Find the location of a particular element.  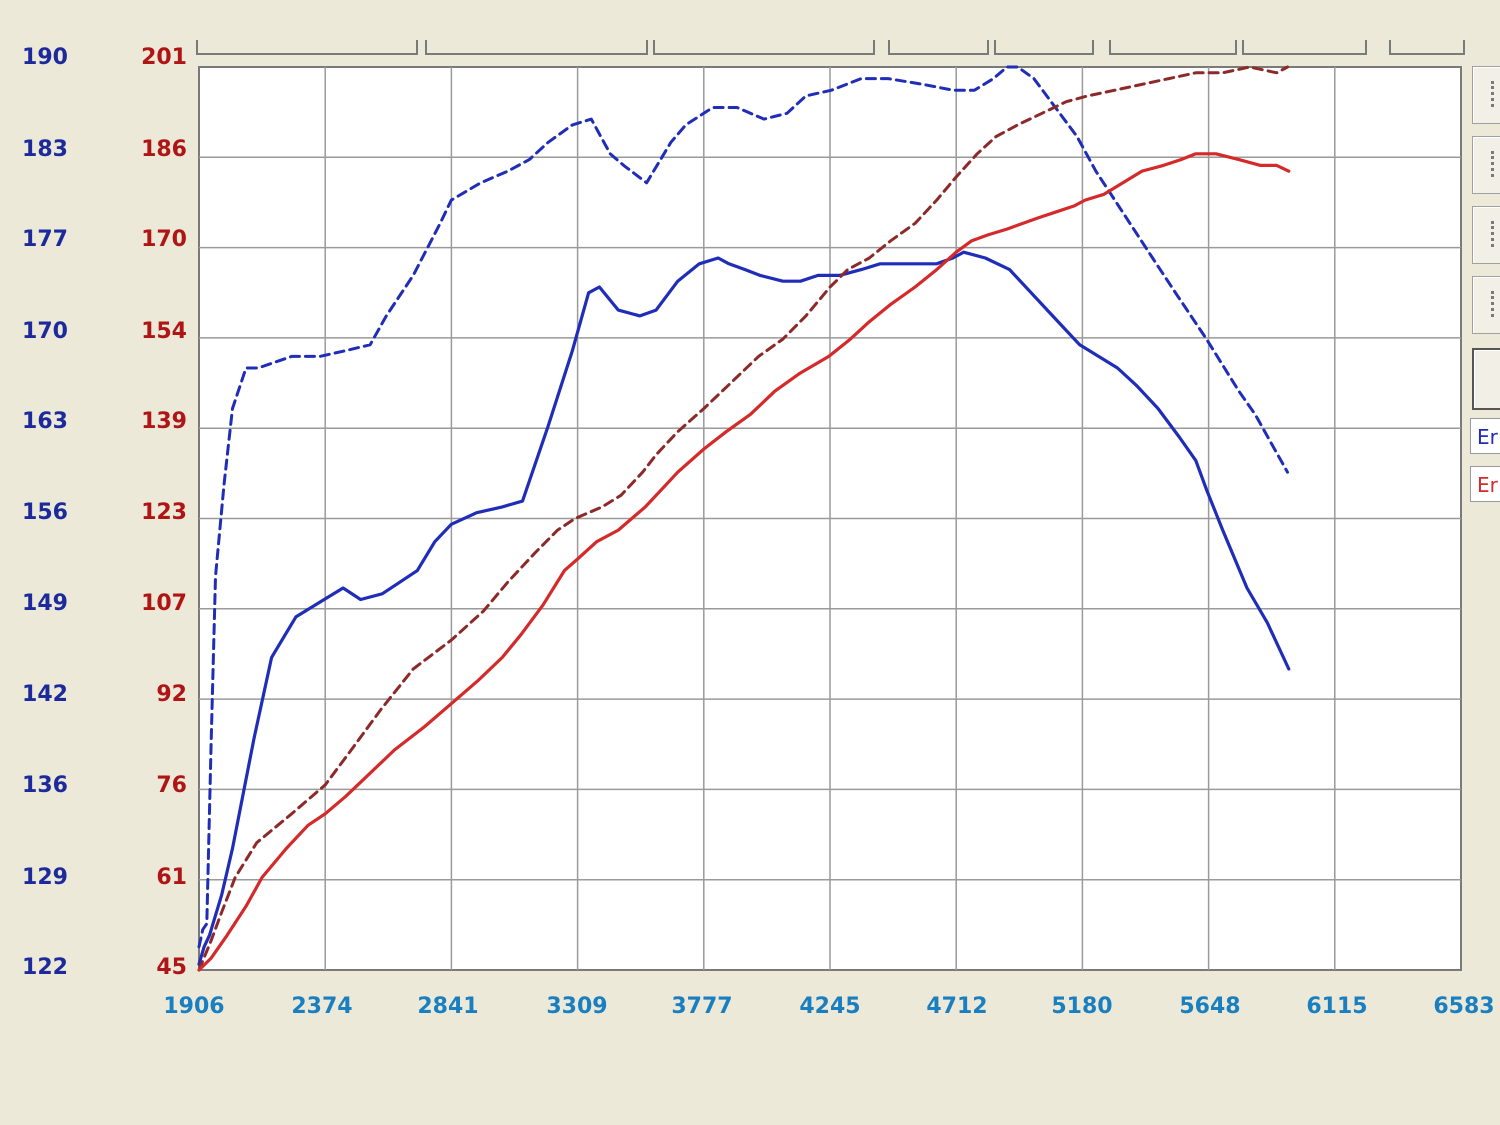

y-tick-label-red: 186 is located at coordinates (164, 149).